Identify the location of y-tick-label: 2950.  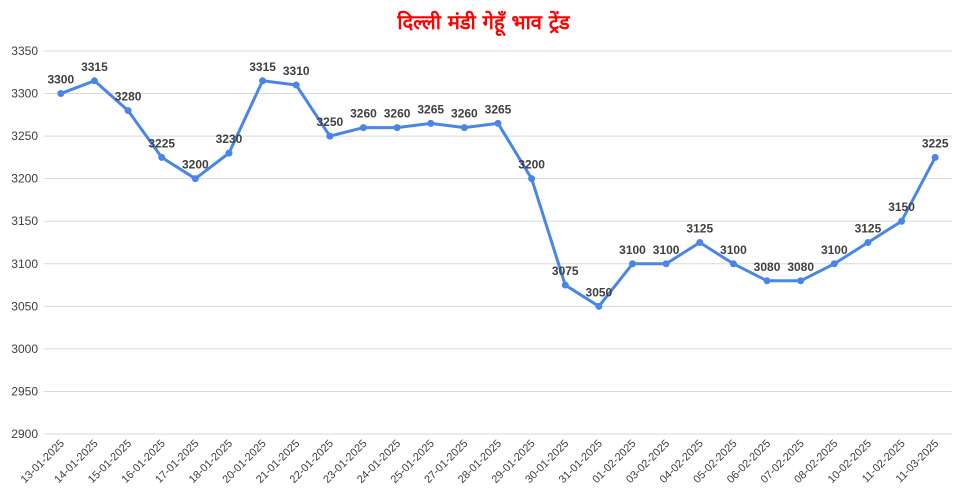
(24, 391).